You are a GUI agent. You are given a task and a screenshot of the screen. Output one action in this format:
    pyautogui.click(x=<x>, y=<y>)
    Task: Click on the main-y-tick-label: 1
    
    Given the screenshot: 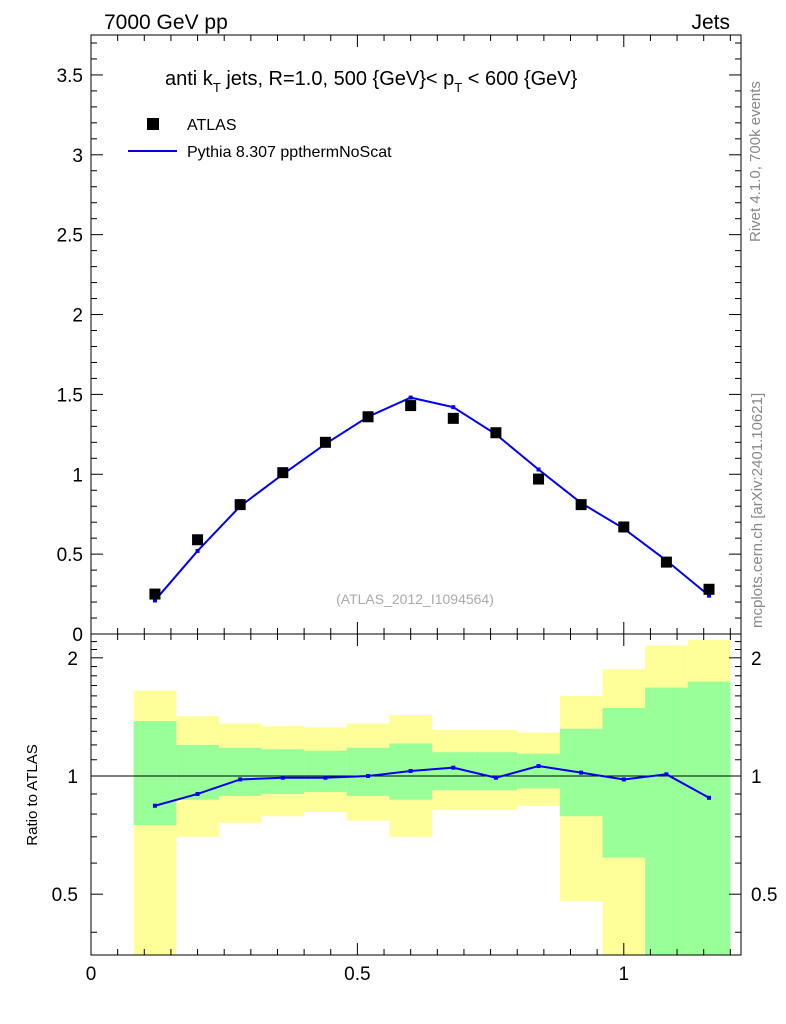 What is the action you would take?
    pyautogui.click(x=77, y=475)
    